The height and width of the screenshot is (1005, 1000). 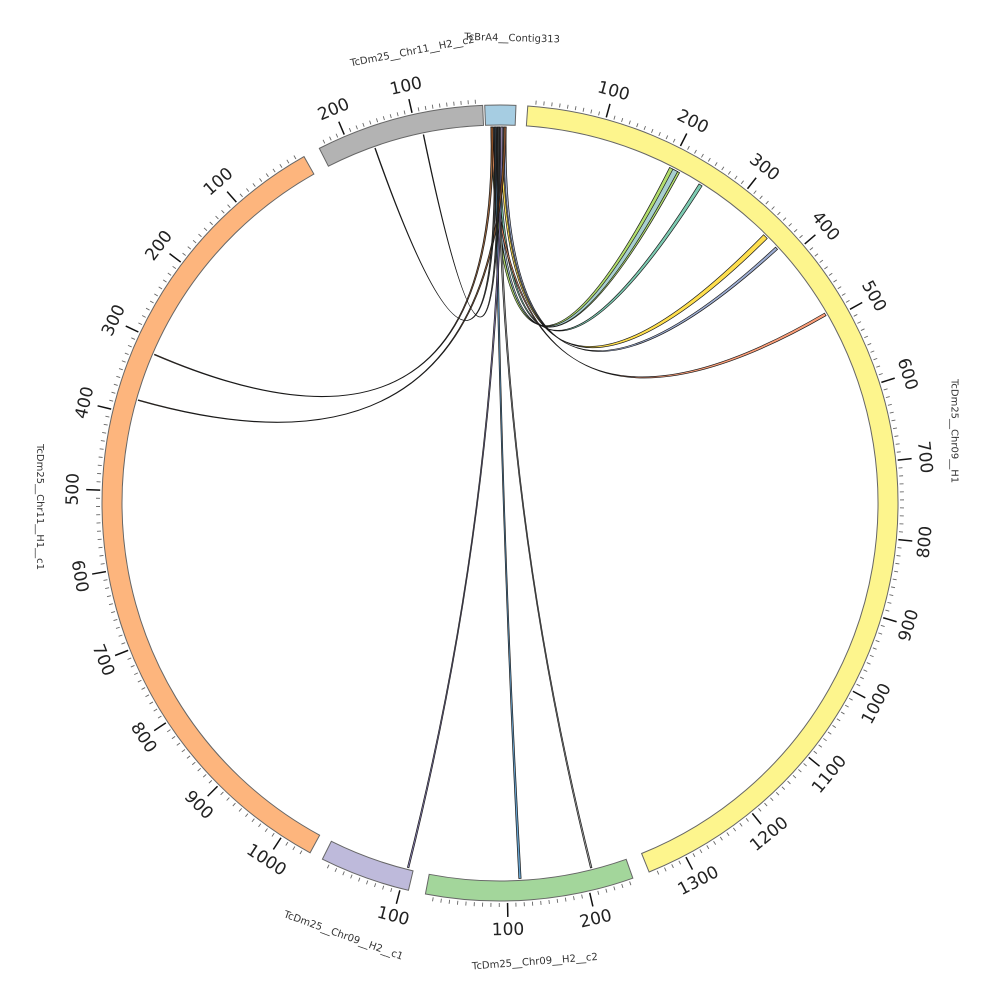 I want to click on tick-label: 1300, so click(x=699, y=881).